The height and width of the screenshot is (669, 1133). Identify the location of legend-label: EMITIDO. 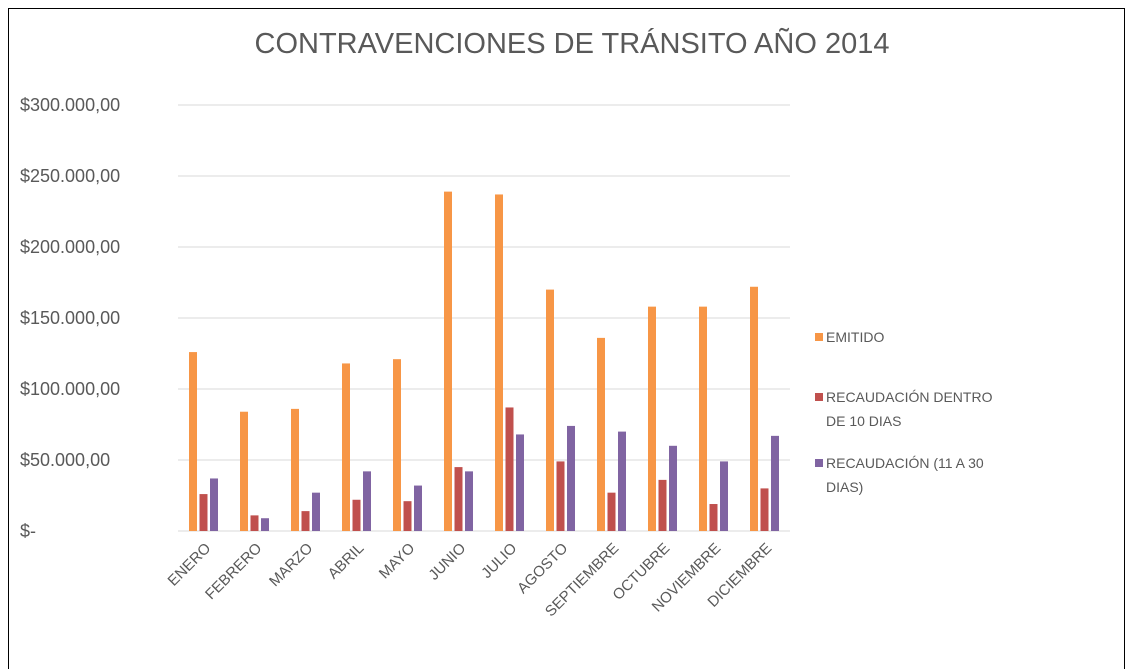
(855, 337).